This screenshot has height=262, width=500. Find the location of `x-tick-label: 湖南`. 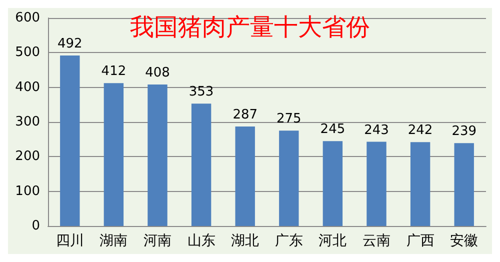

x-tick-label: 湖南 is located at coordinates (114, 241).